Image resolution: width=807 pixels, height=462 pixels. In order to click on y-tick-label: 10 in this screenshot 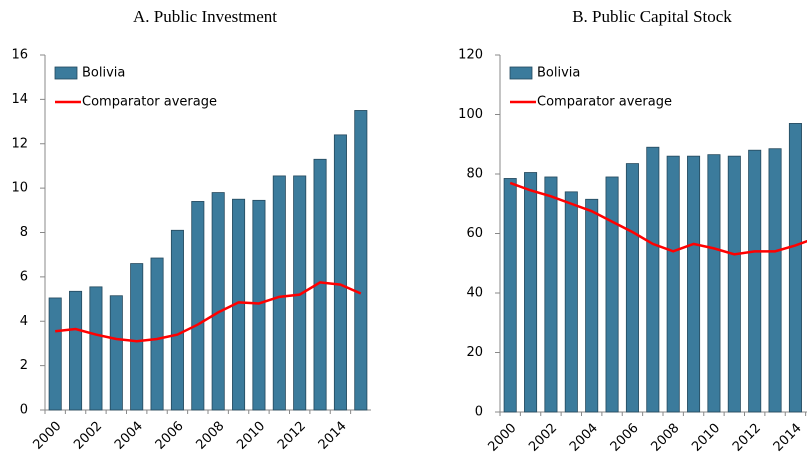, I will do `click(19, 188)`.